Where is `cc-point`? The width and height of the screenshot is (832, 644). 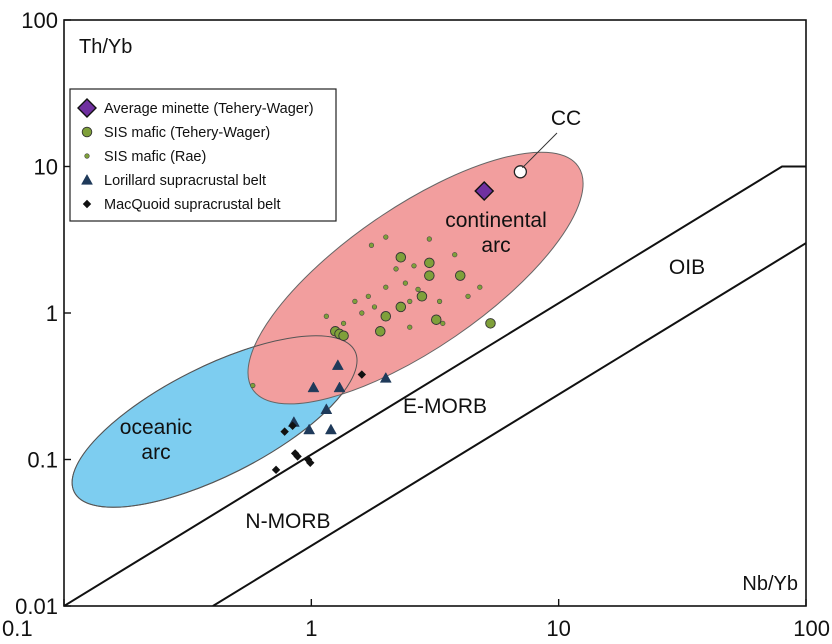
cc-point is located at coordinates (520, 172).